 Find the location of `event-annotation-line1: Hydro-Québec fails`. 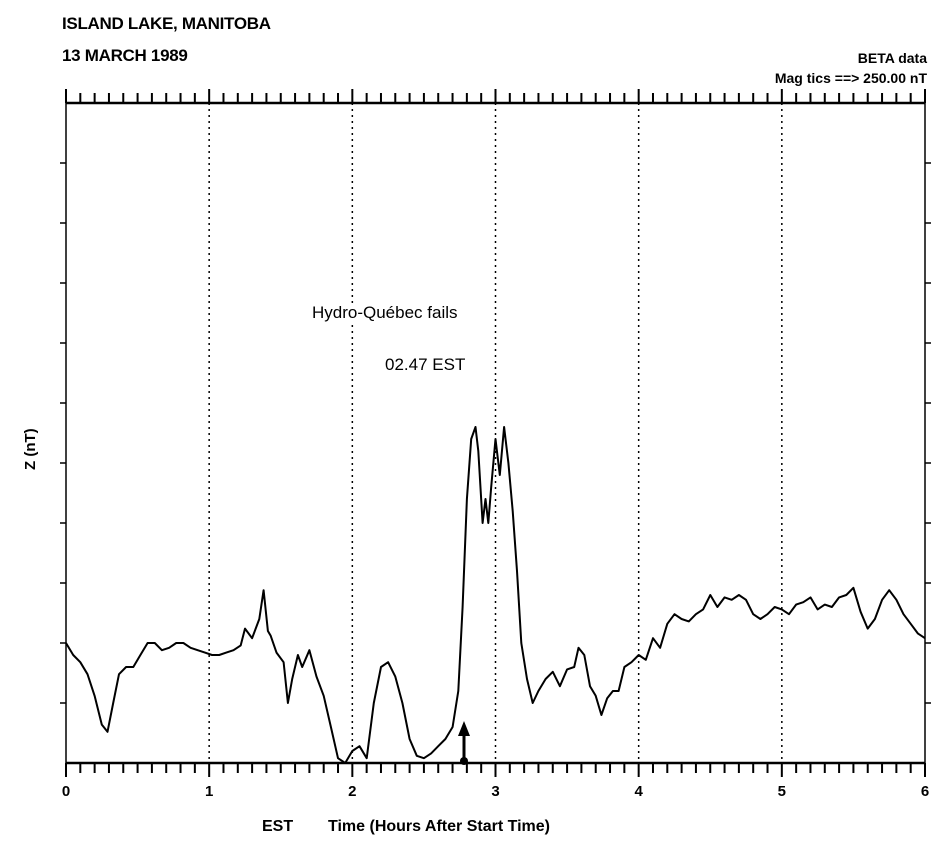

event-annotation-line1: Hydro-Québec fails is located at coordinates (385, 313).